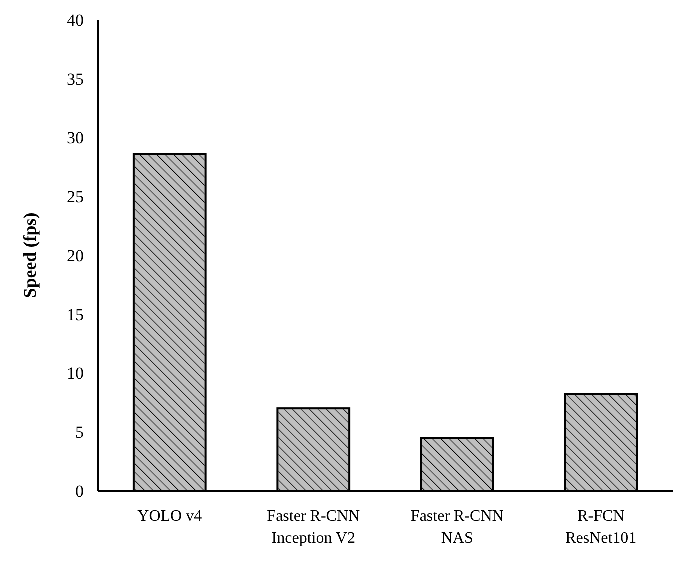 The height and width of the screenshot is (562, 689). What do you see at coordinates (75, 197) in the screenshot?
I see `y-tick-label: 25` at bounding box center [75, 197].